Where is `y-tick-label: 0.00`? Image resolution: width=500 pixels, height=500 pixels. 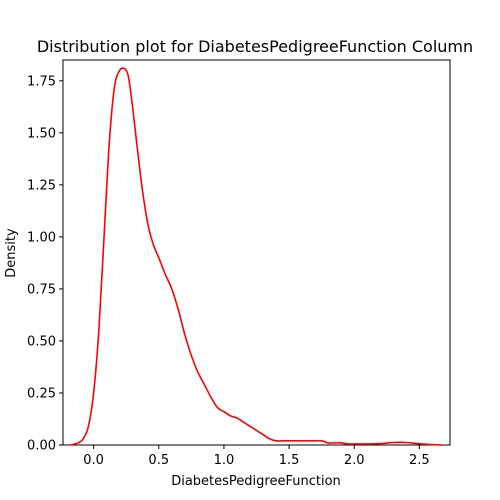 y-tick-label: 0.00 is located at coordinates (41, 446).